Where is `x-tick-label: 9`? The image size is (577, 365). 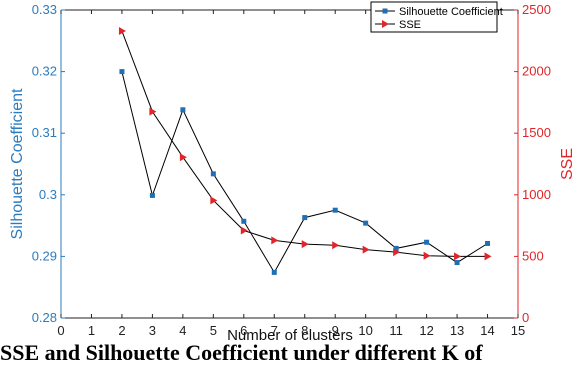
x-tick-label: 9 is located at coordinates (335, 330).